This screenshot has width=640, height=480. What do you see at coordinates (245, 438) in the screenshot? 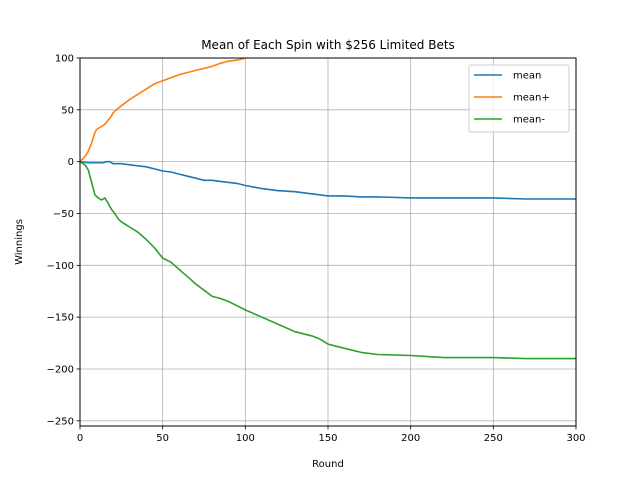
I see `x-tick-label: 100` at bounding box center [245, 438].